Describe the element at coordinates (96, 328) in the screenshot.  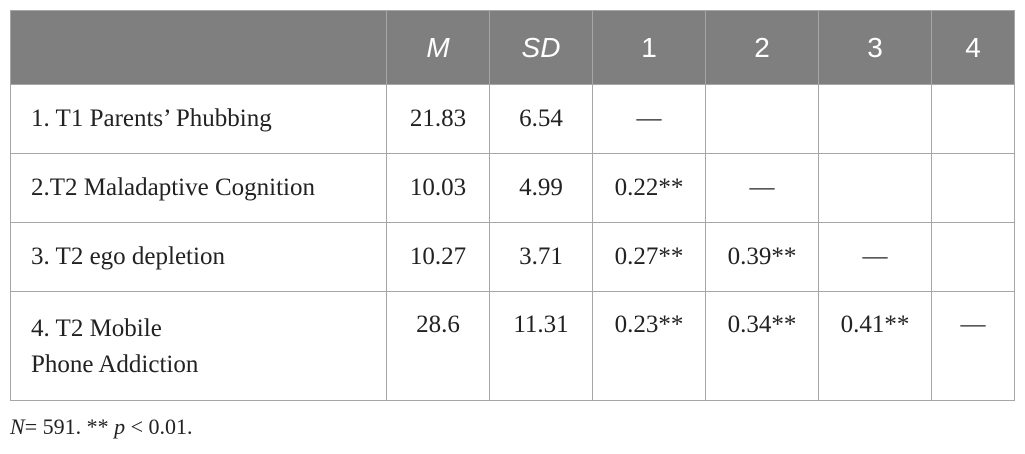
I see `row-label-line-1: 4. T2 Mobile` at that location.